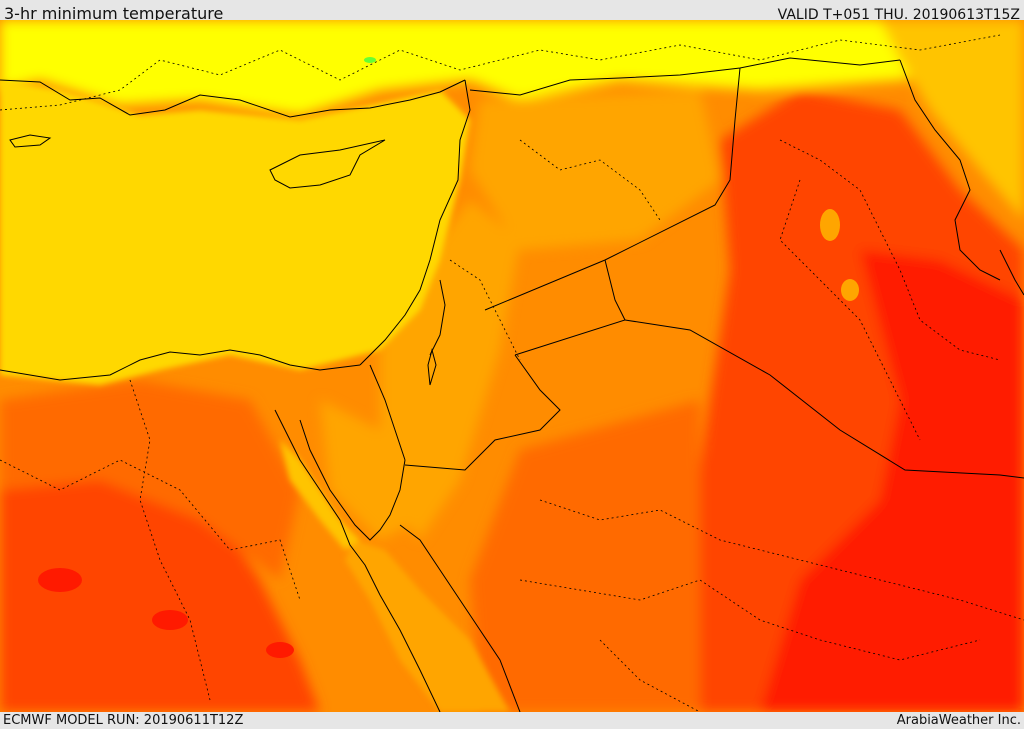 Image resolution: width=1024 pixels, height=729 pixels. Describe the element at coordinates (370, 60) in the screenshot. I see `green-speck` at that location.